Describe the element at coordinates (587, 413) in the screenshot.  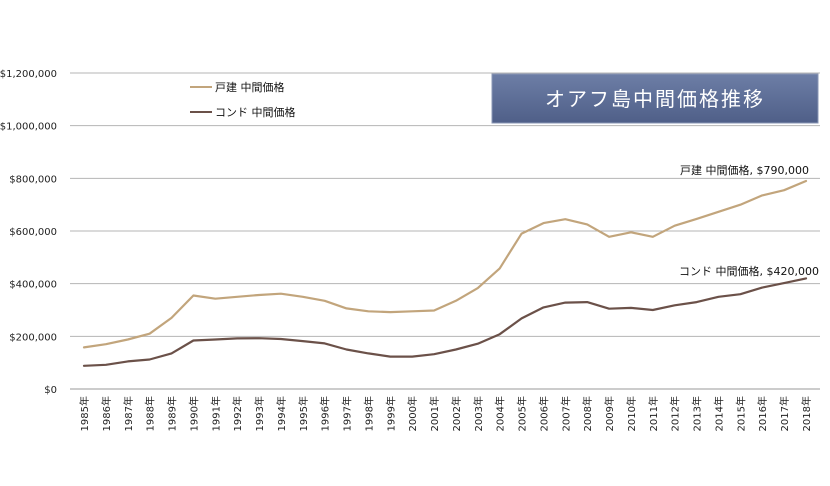
I see `x-tick-label: 2008年` at that location.